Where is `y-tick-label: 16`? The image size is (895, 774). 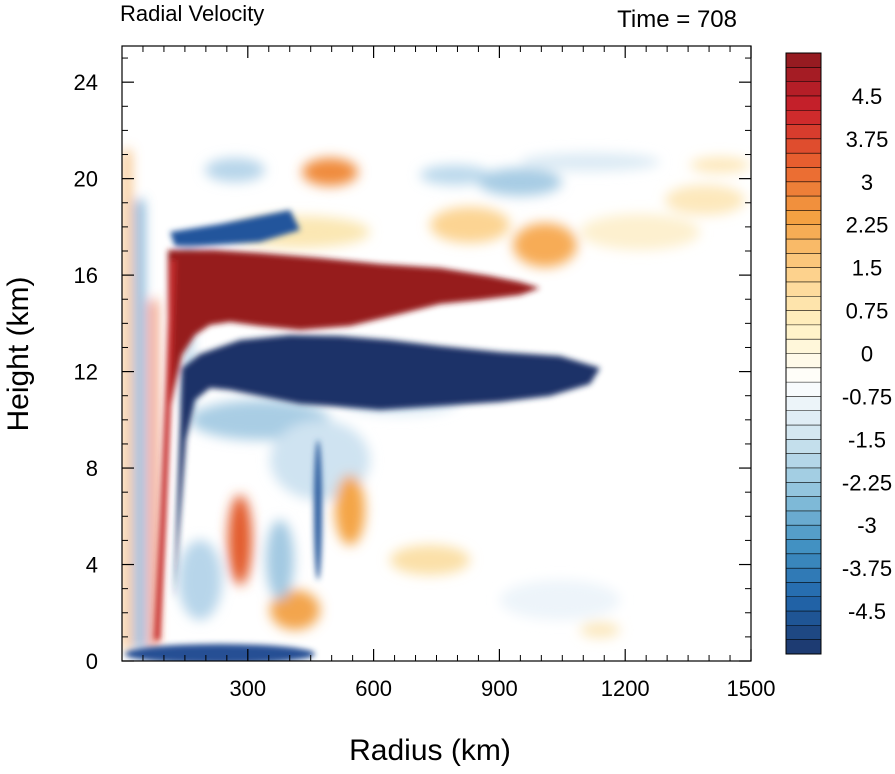
y-tick-label: 16 is located at coordinates (86, 275).